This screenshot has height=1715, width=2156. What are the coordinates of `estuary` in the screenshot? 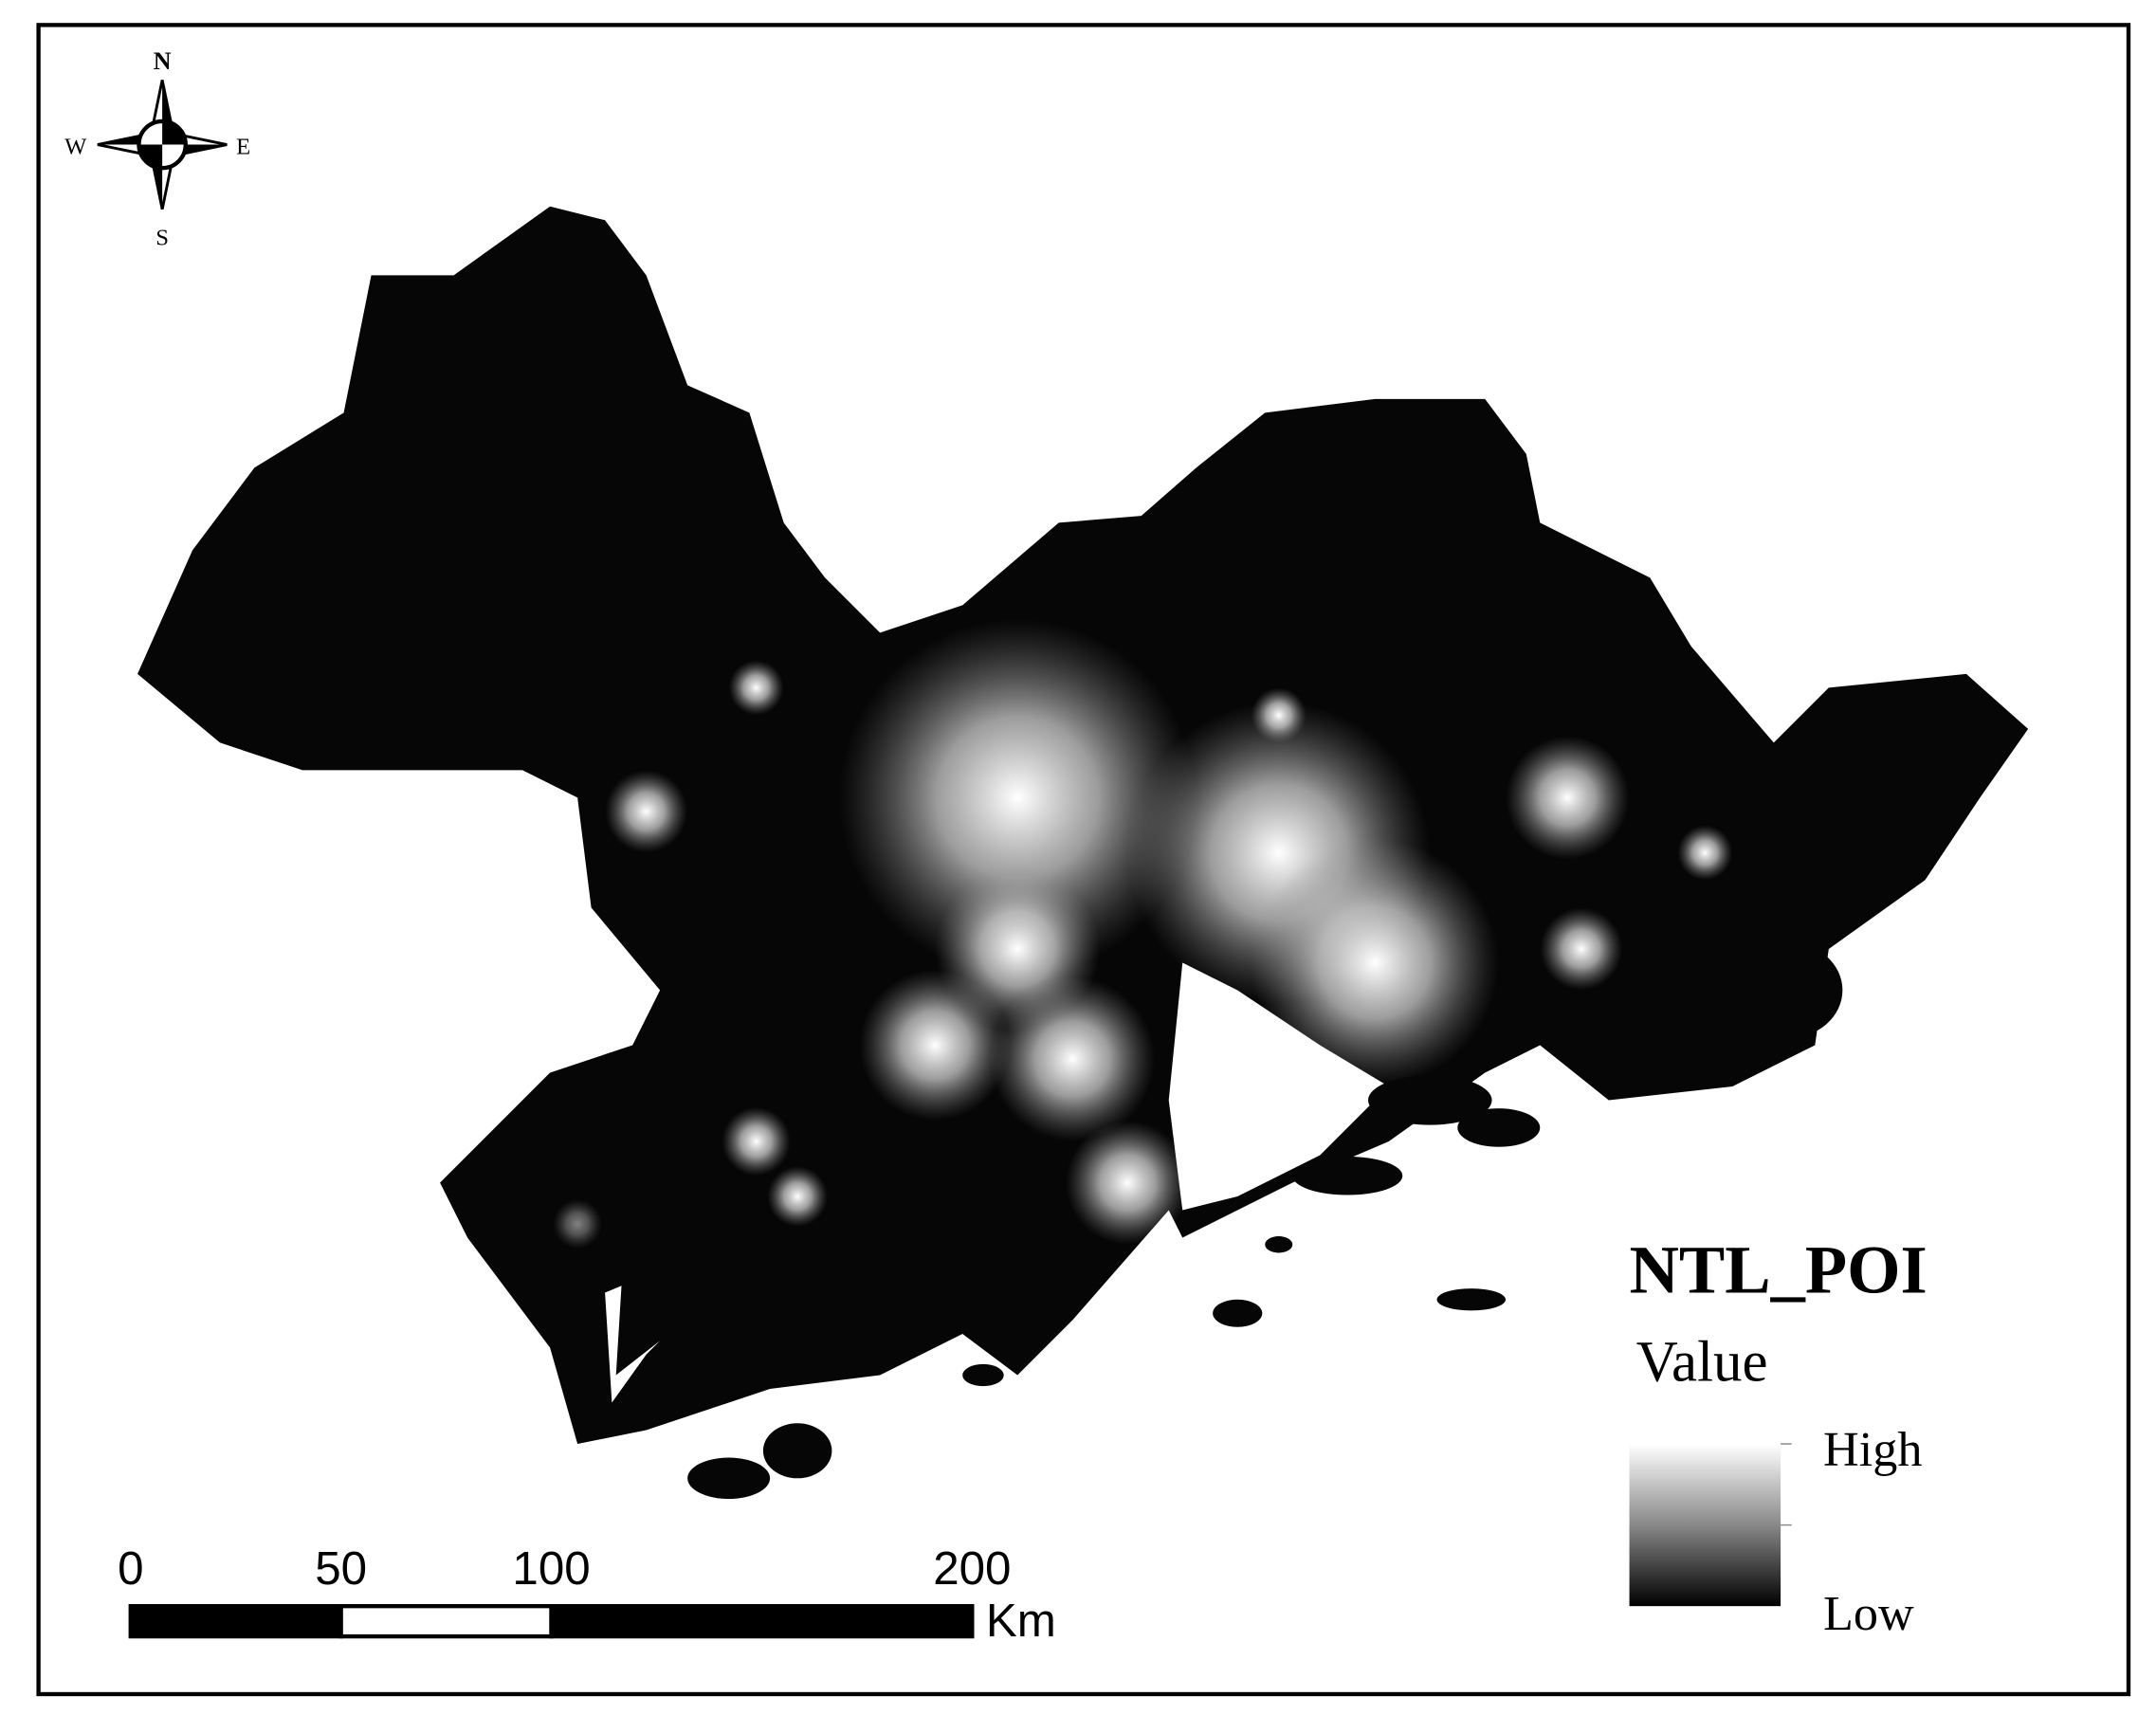 It's located at (1278, 1086).